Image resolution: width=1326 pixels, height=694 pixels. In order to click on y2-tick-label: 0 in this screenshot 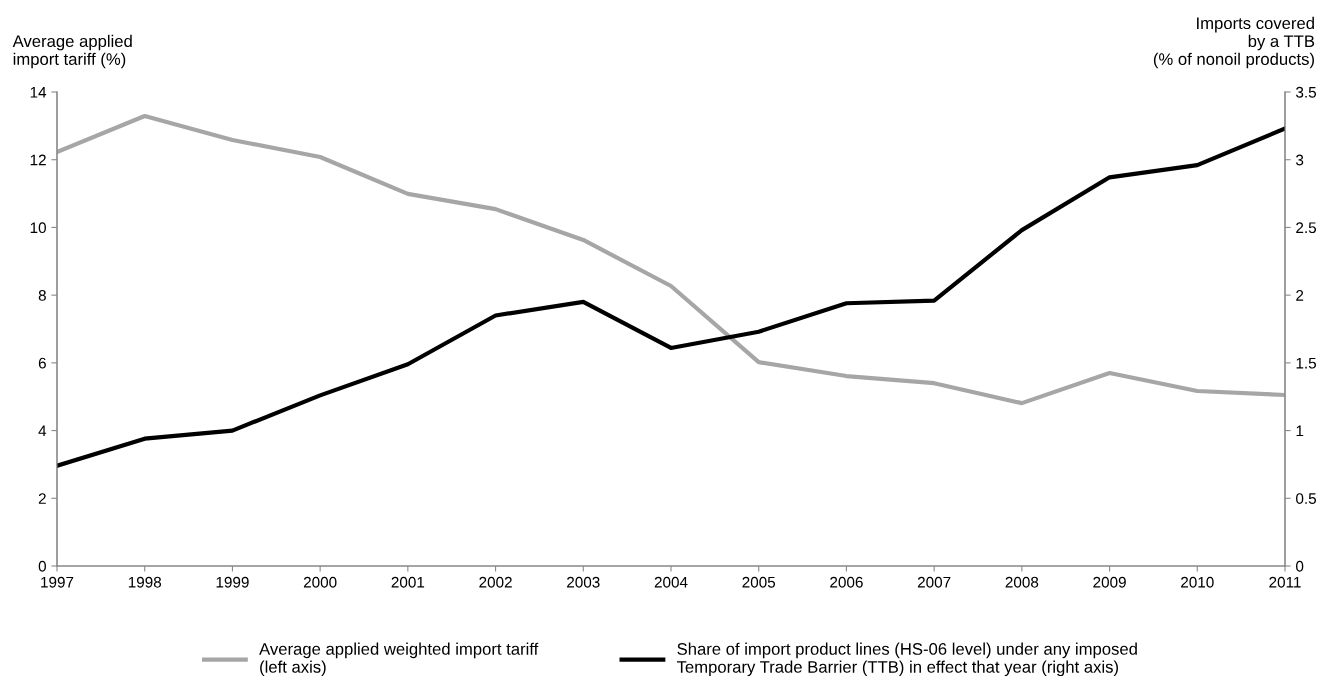, I will do `click(1300, 566)`.